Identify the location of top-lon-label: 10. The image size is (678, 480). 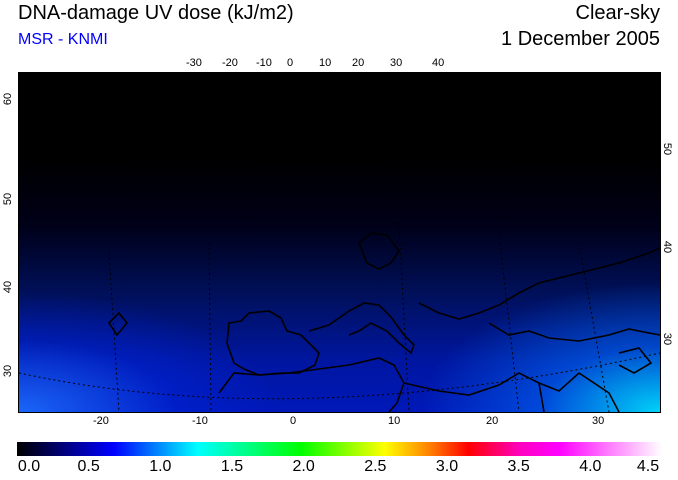
(325, 63).